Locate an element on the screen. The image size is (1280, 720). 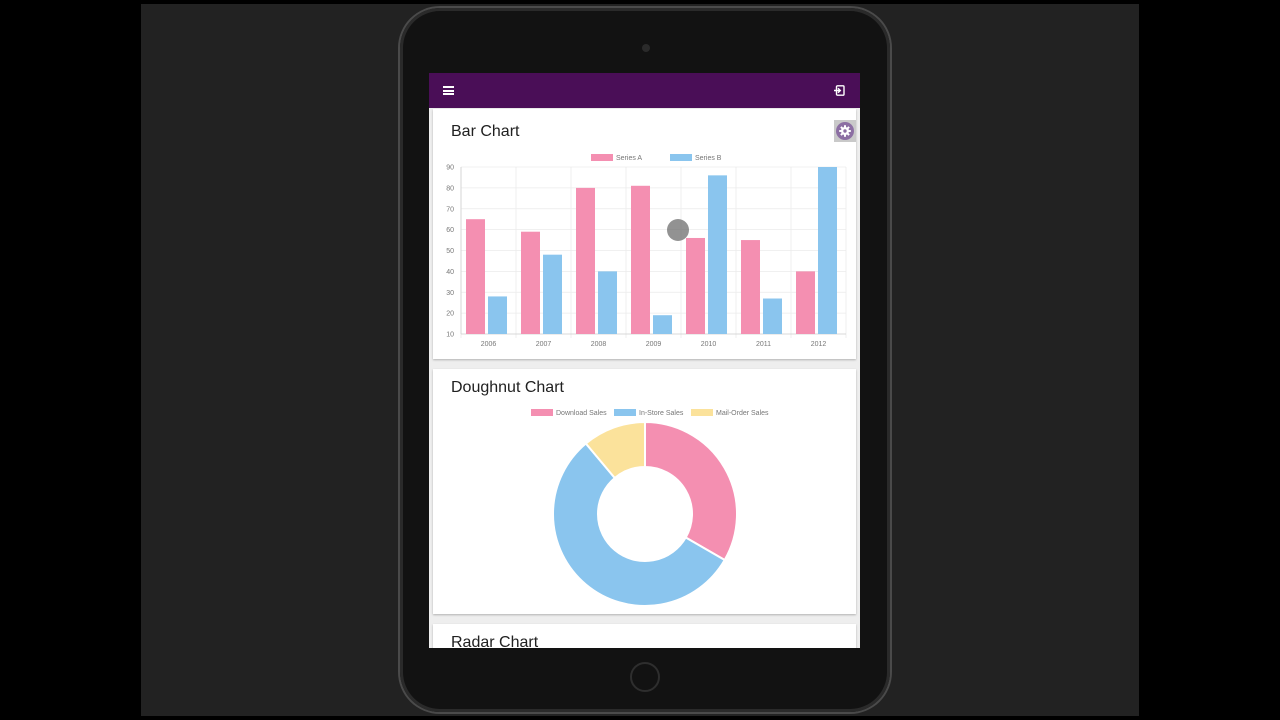
settings-button is located at coordinates (845, 131).